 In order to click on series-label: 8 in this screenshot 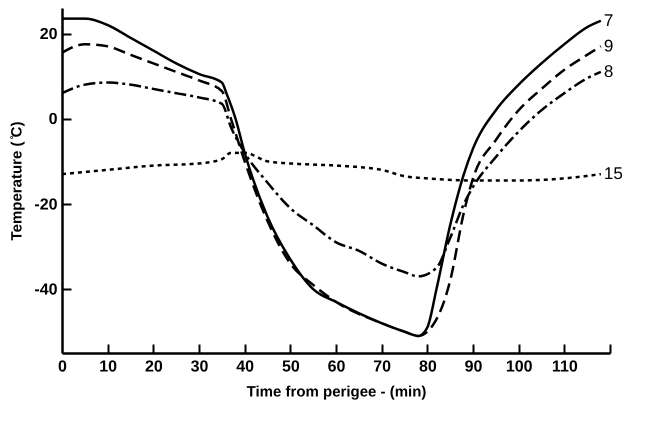, I will do `click(609, 71)`.